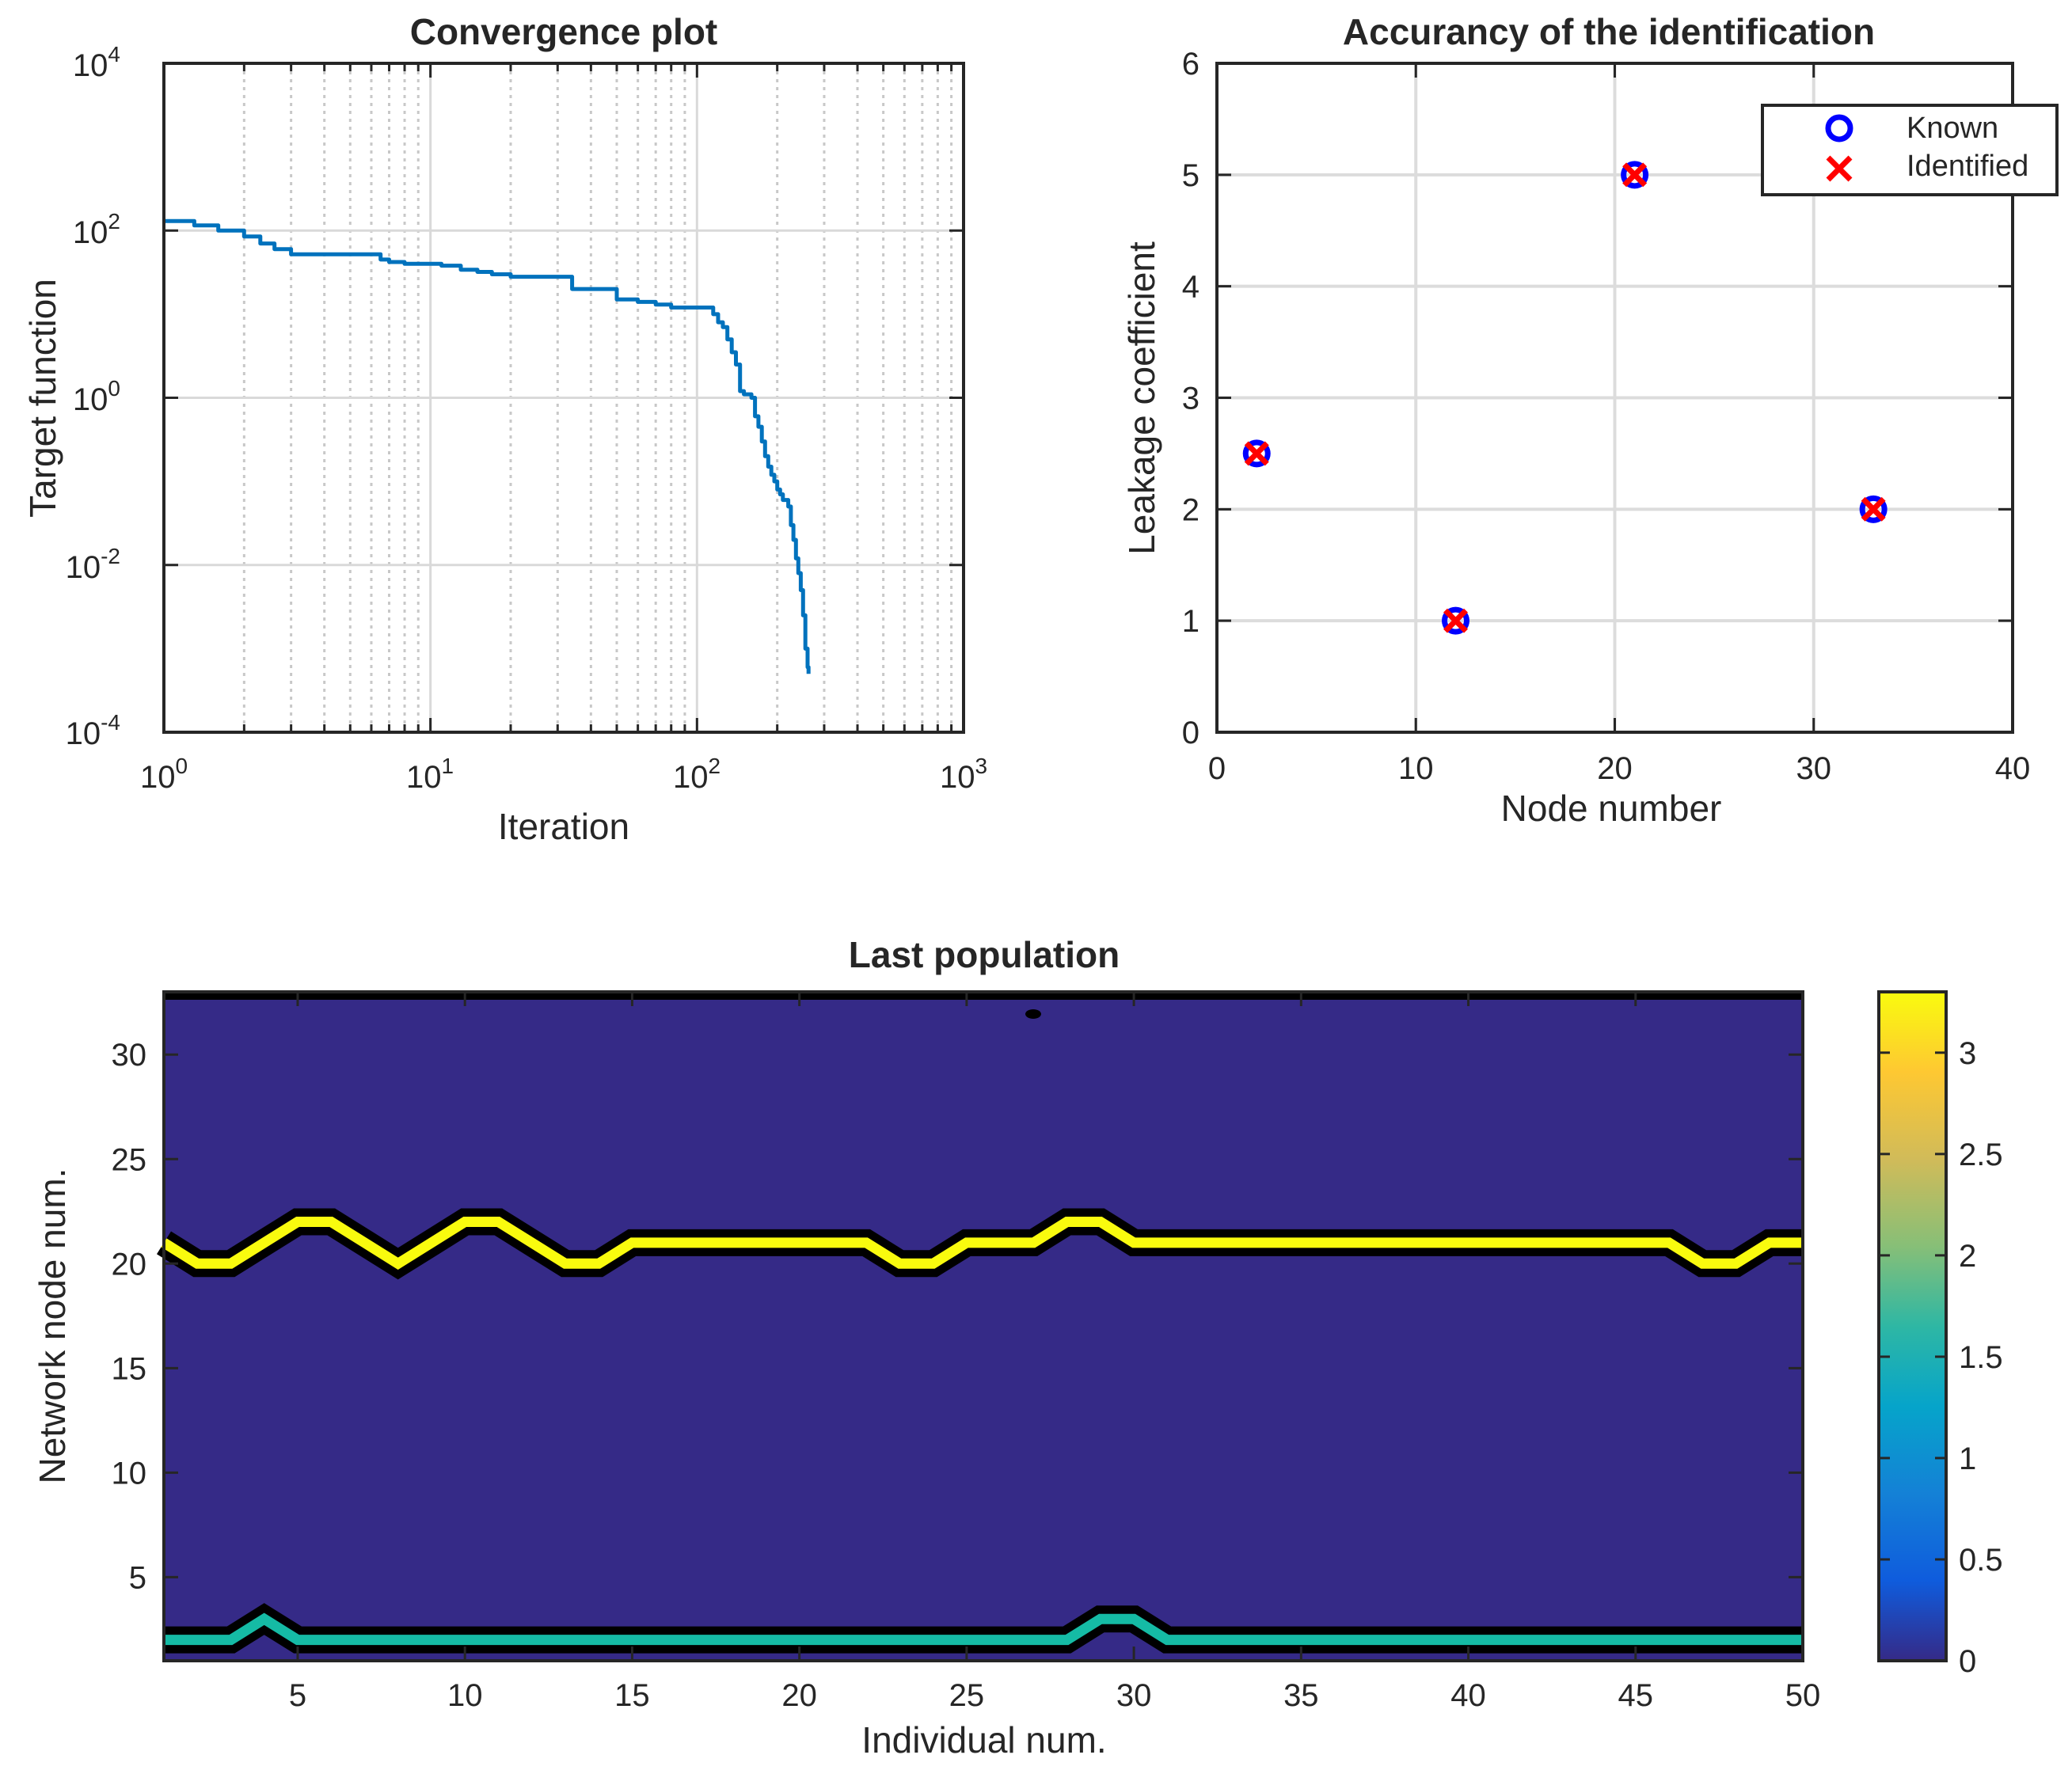 The width and height of the screenshot is (2072, 1770). What do you see at coordinates (1301, 1696) in the screenshot?
I see `x-tick-label: 35` at bounding box center [1301, 1696].